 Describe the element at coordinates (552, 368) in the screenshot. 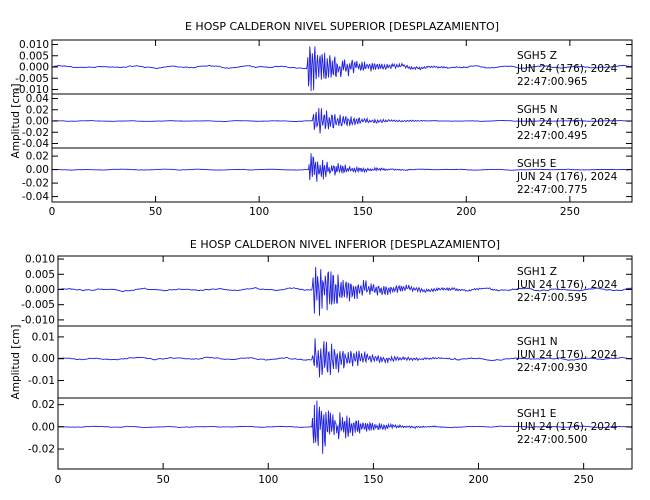

I see `channel-label: 22:47:00.930` at that location.